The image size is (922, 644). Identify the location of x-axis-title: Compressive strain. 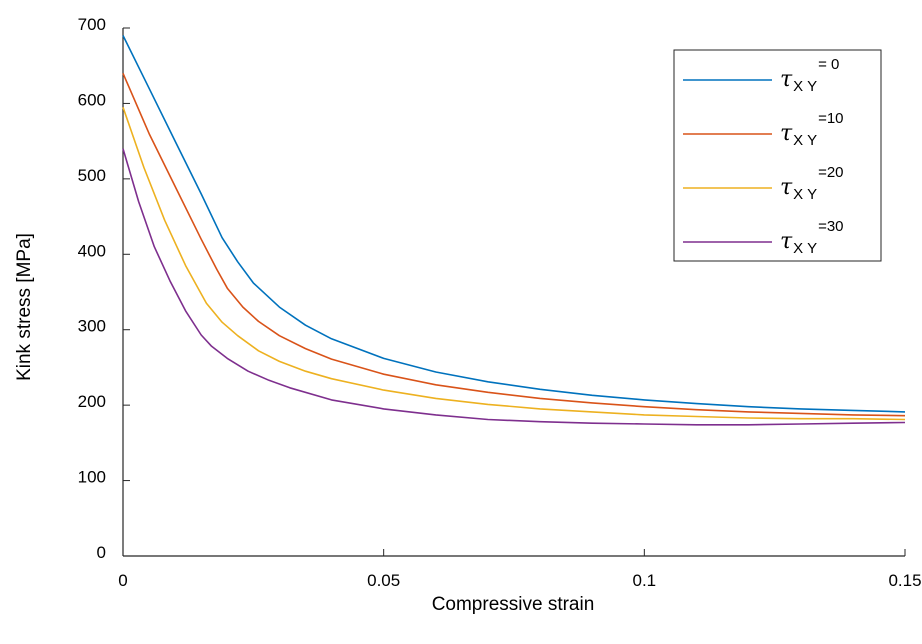
(513, 604).